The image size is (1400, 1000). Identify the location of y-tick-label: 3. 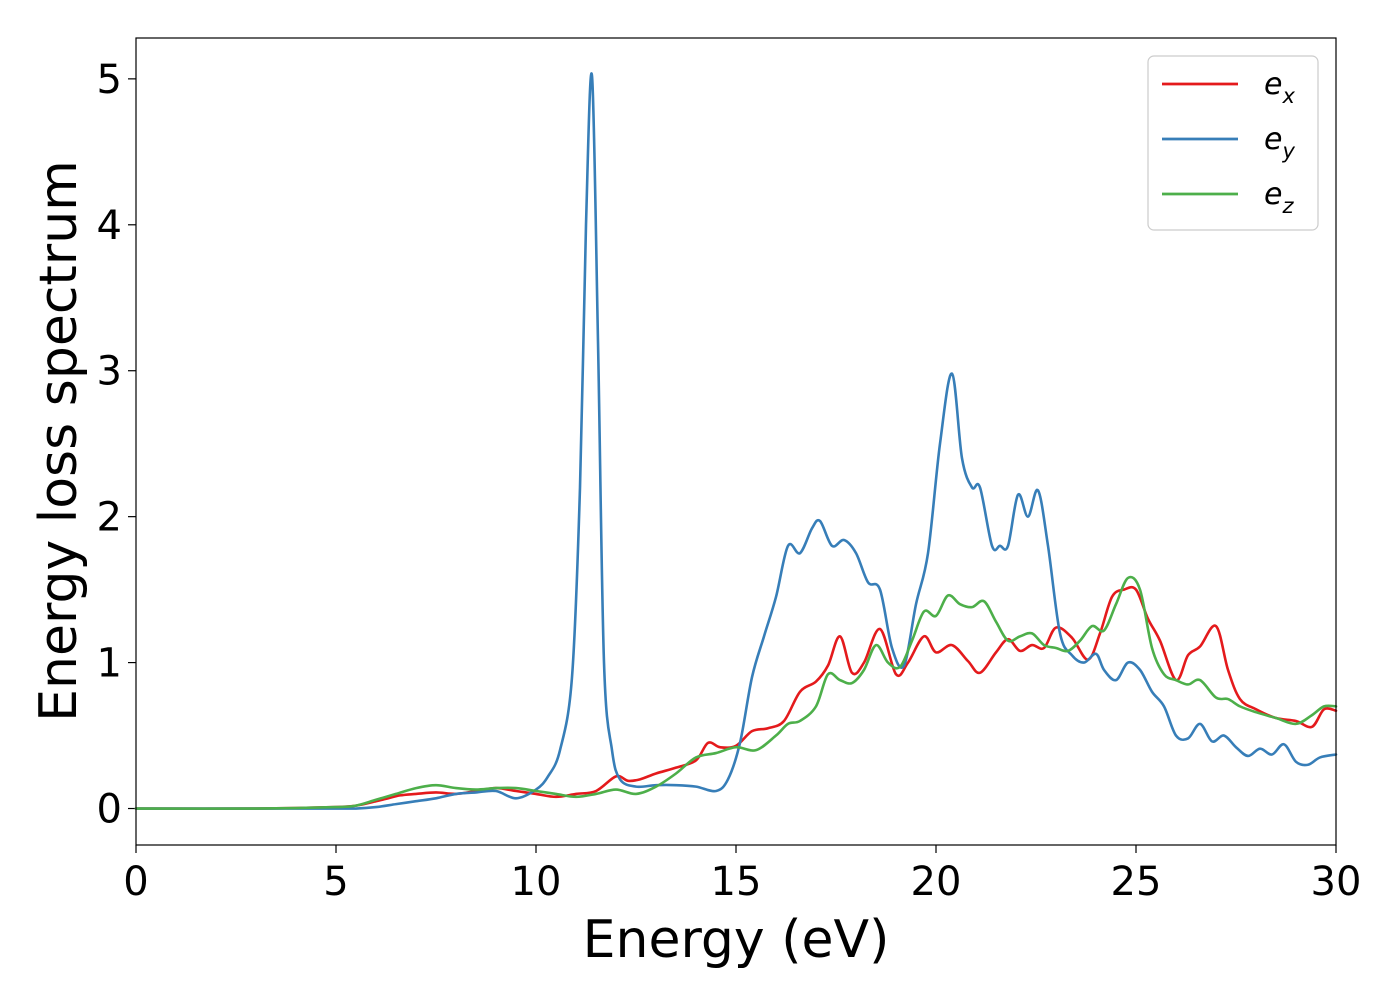
(109, 372).